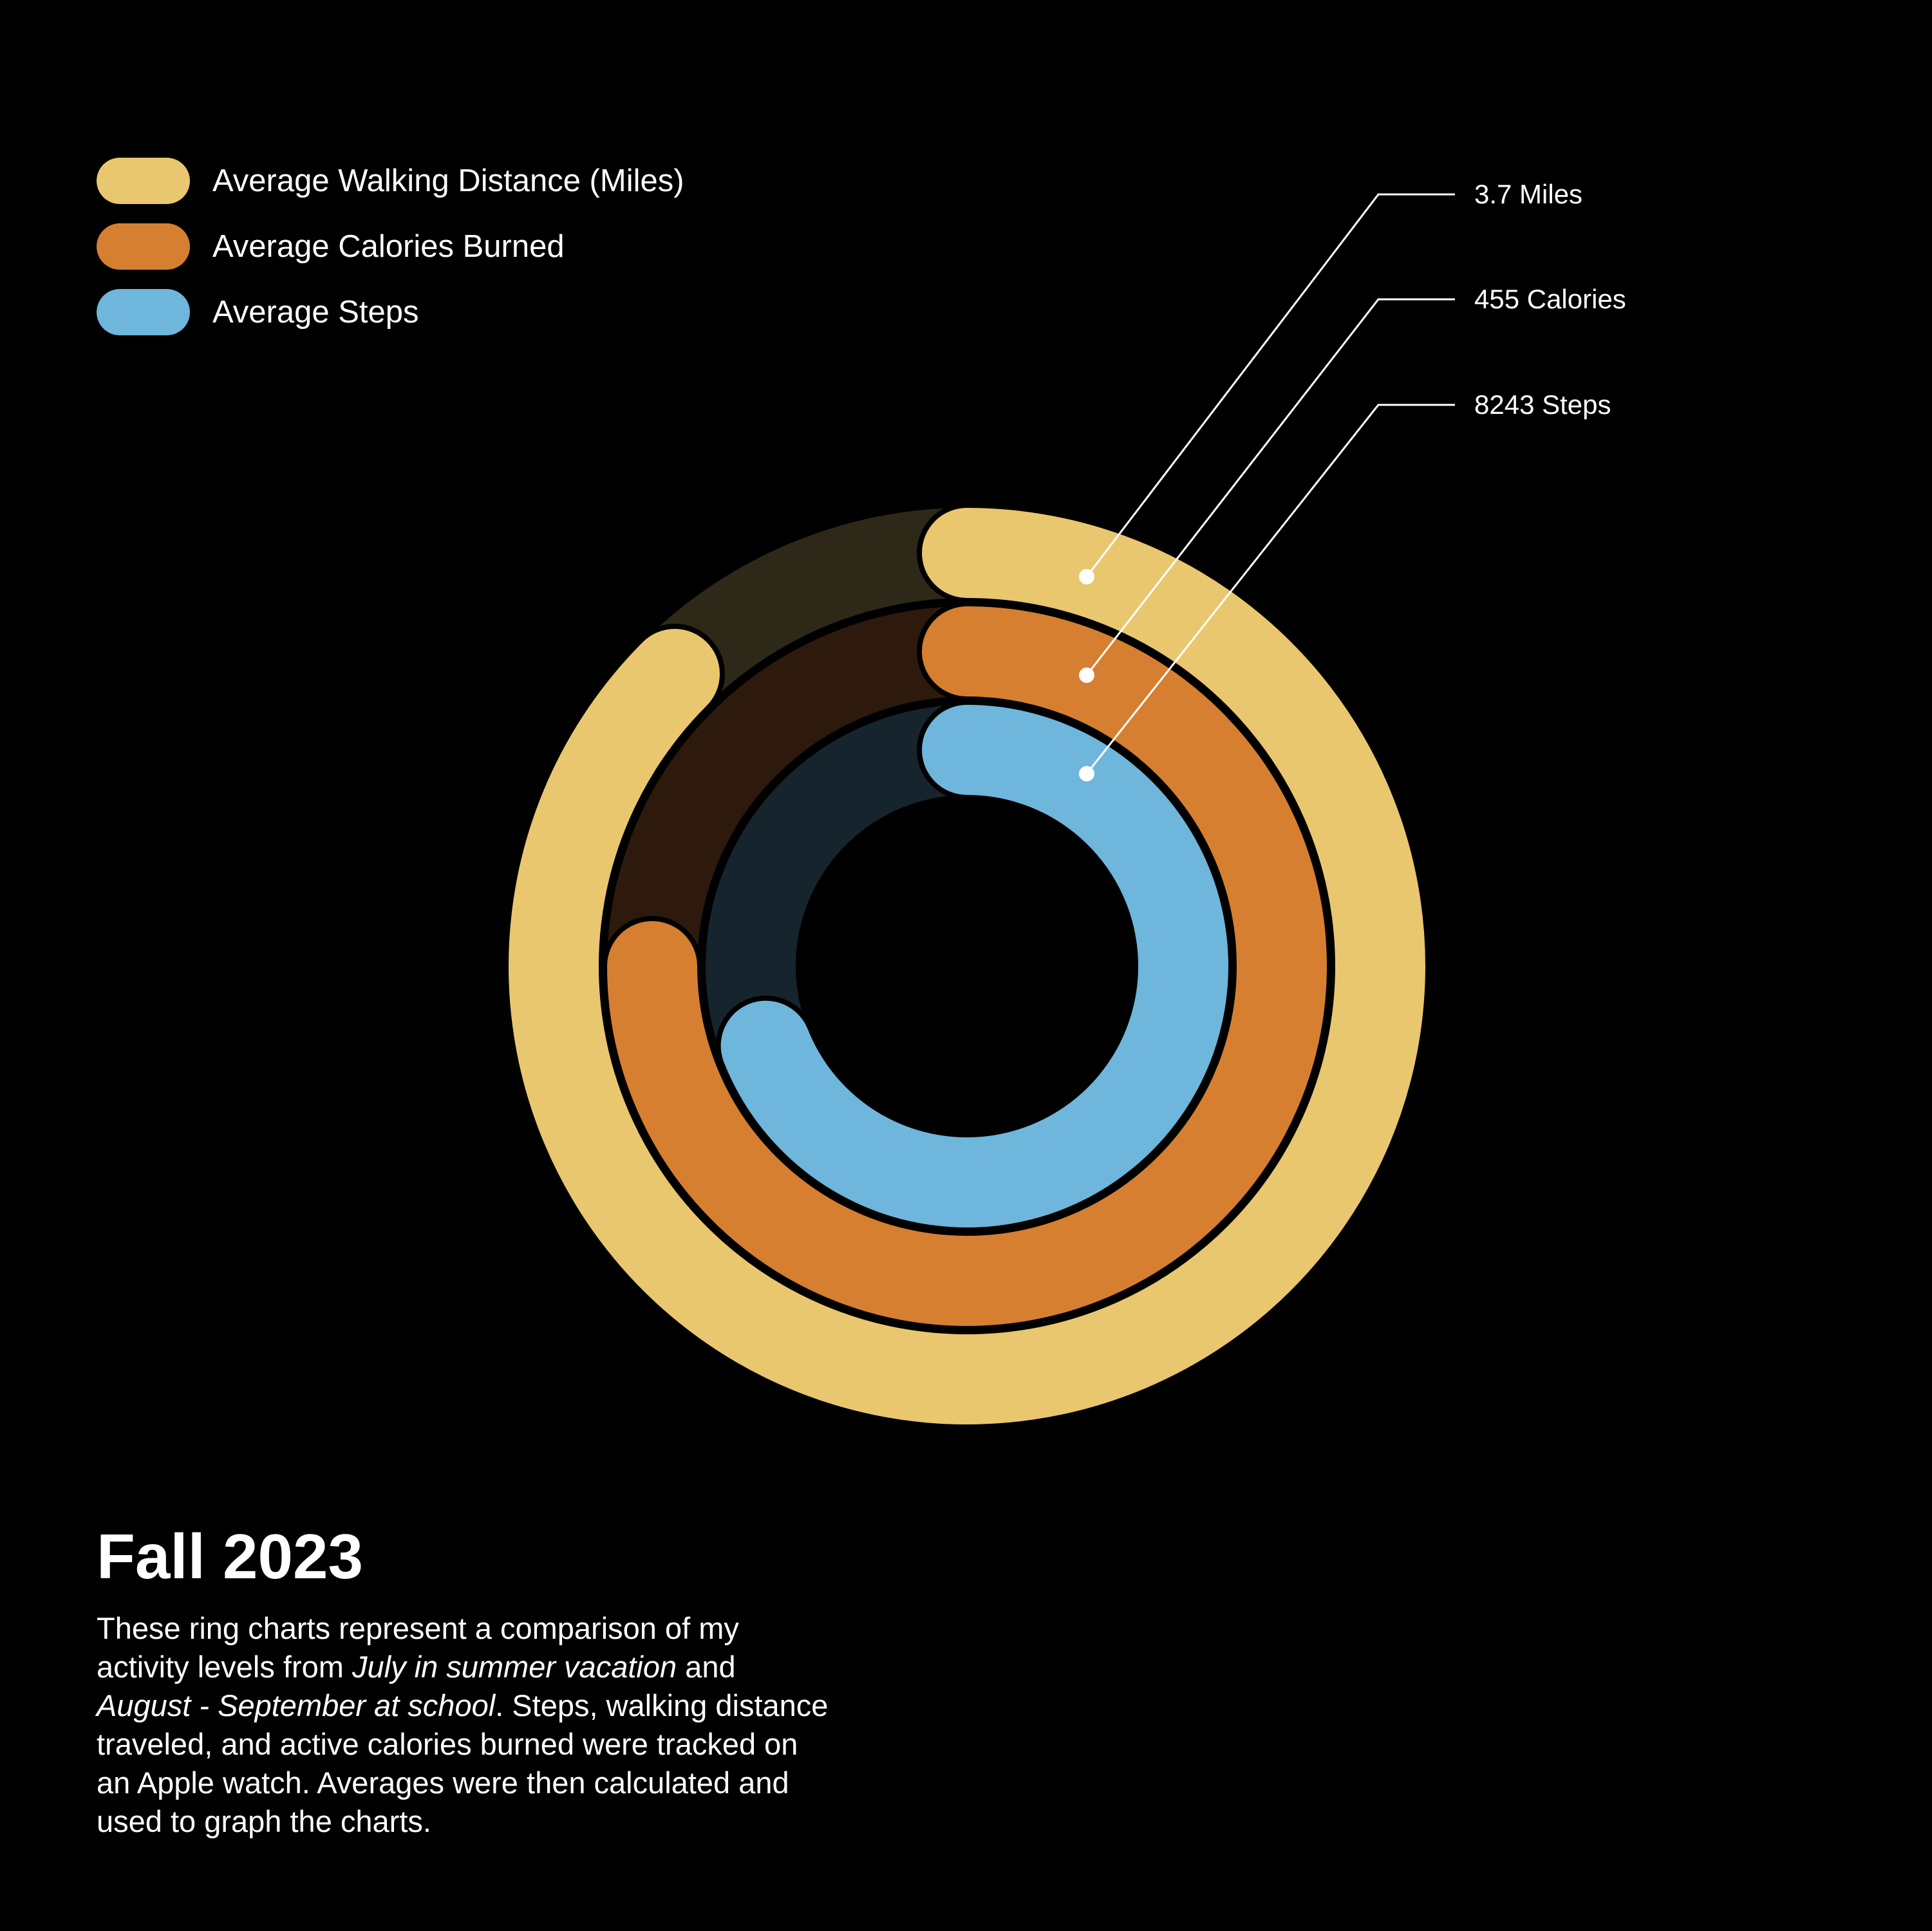  Describe the element at coordinates (1543, 405) in the screenshot. I see `callout-label-steps: 8243 Steps` at that location.